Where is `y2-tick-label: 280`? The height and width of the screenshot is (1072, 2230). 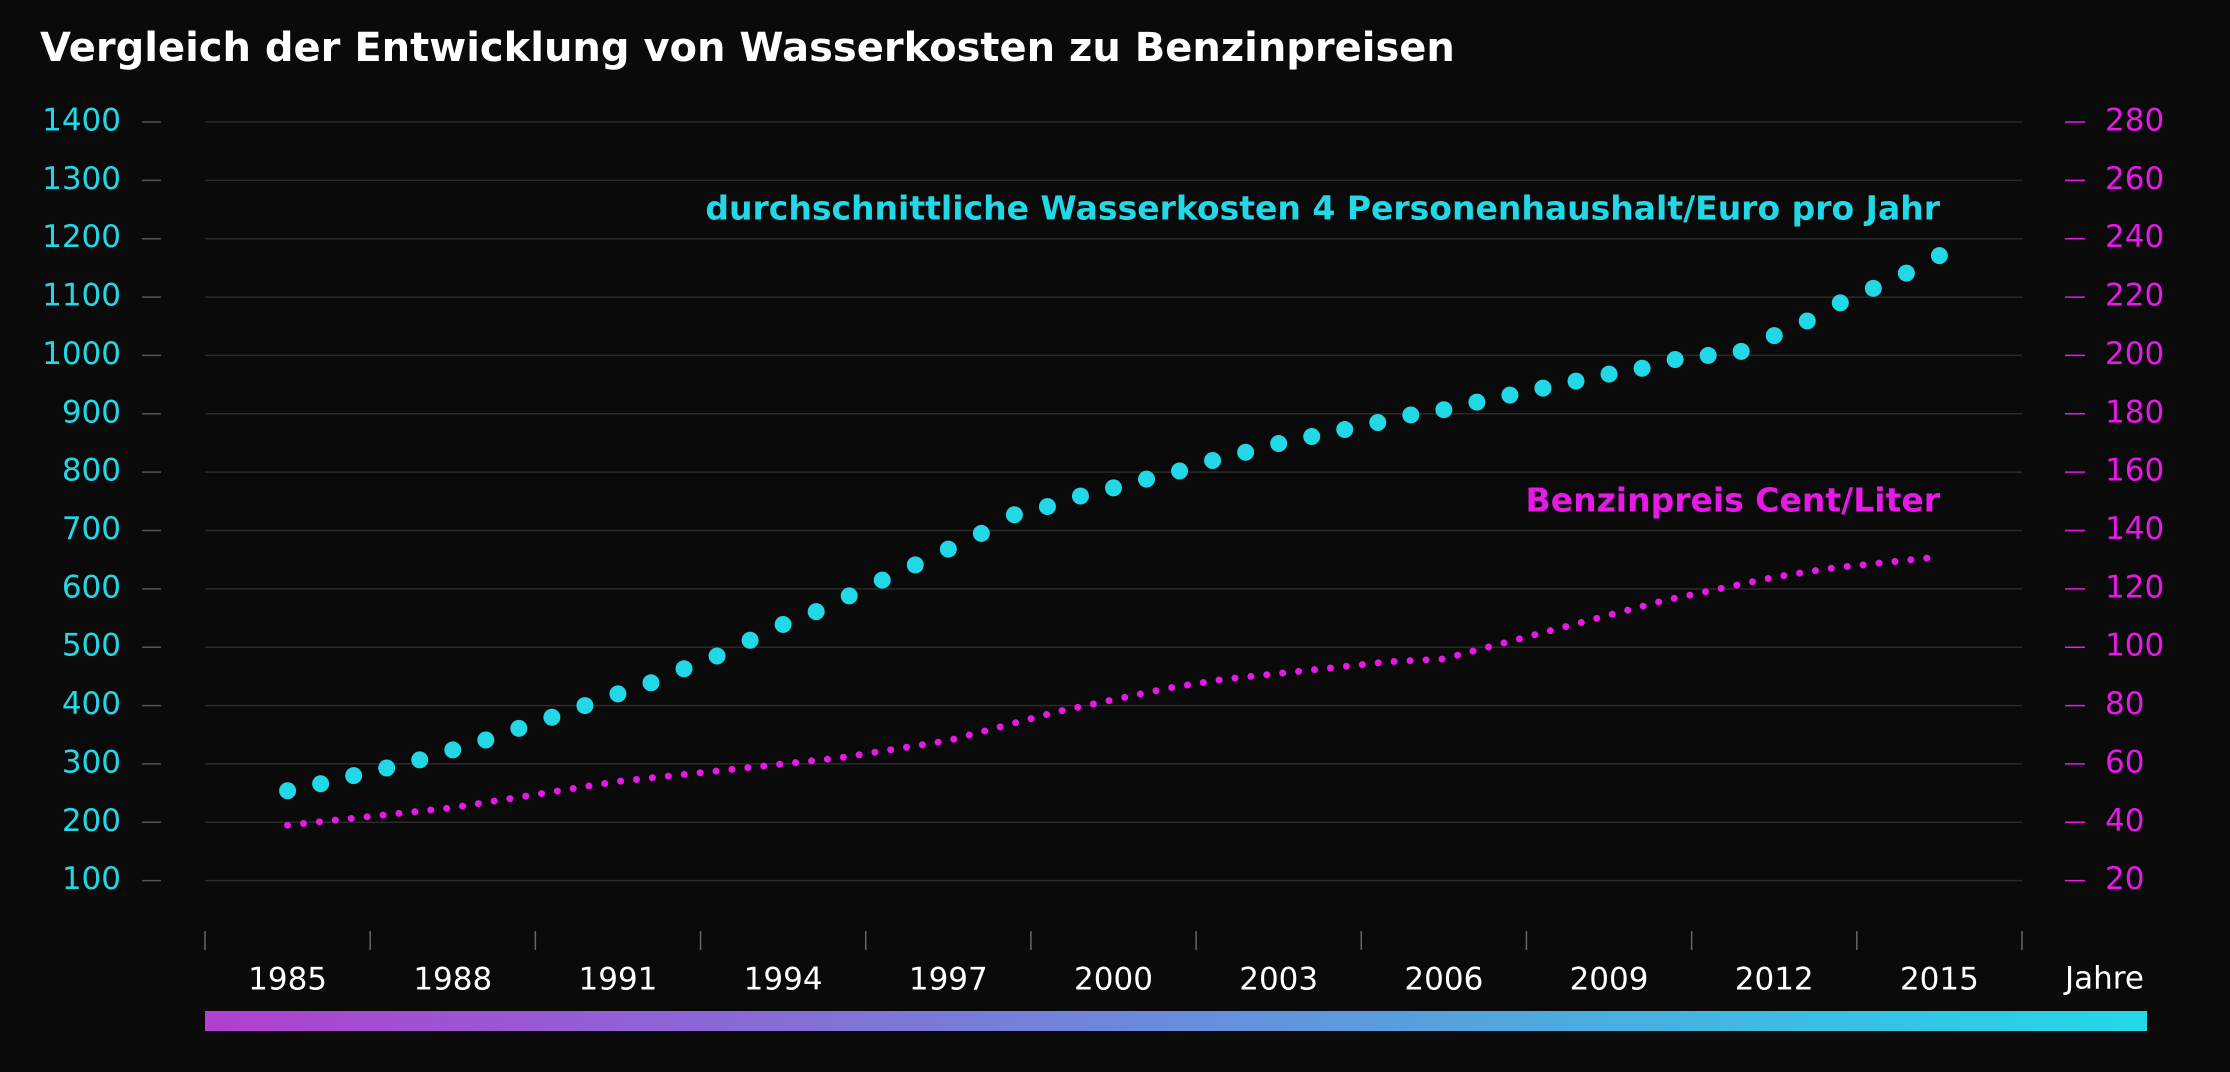 y2-tick-label: 280 is located at coordinates (2134, 121).